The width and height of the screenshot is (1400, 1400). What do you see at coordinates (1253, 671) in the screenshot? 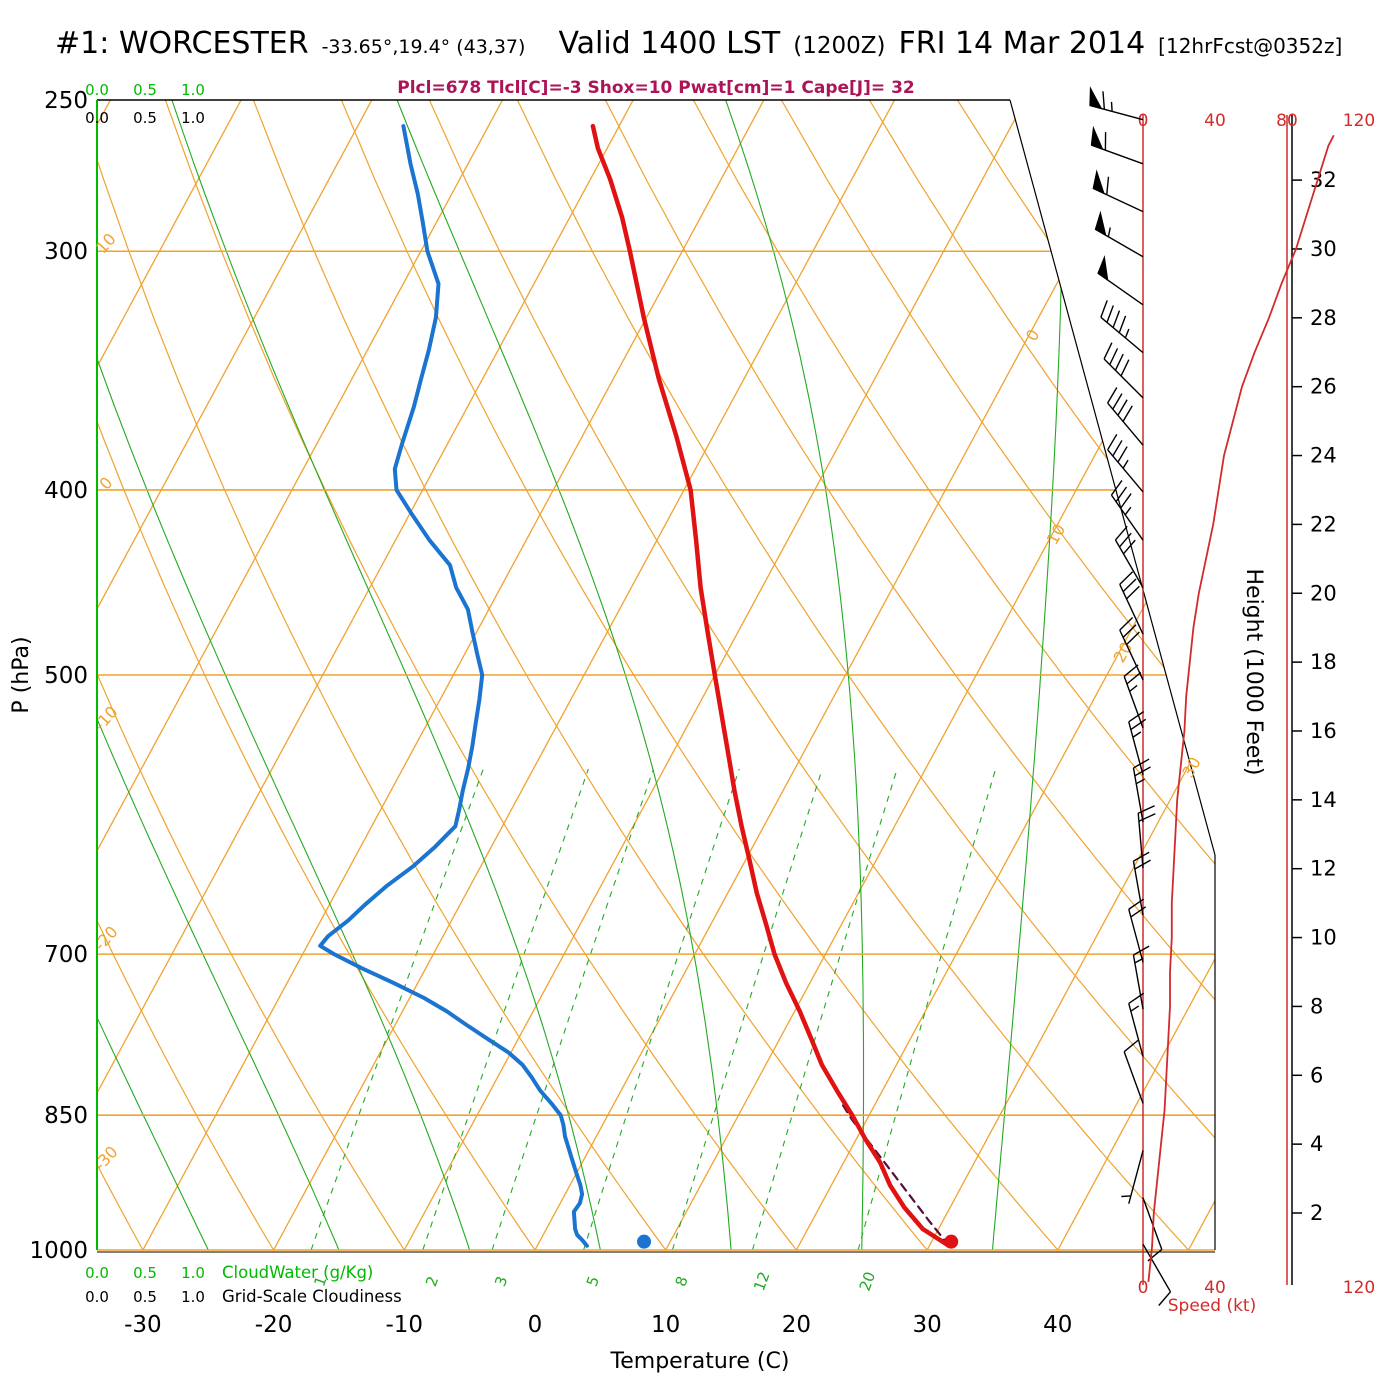
I see `height-axis-title: Height (1000 Feet)` at bounding box center [1253, 671].